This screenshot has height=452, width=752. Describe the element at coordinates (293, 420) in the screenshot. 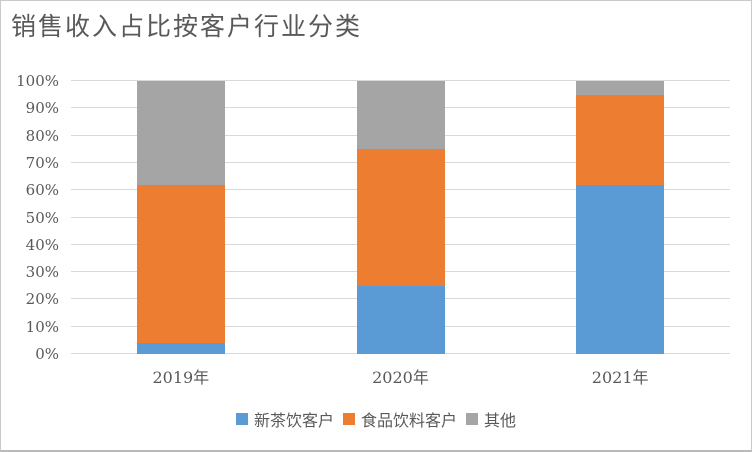

I see `legend-label: 新茶饮客户` at that location.